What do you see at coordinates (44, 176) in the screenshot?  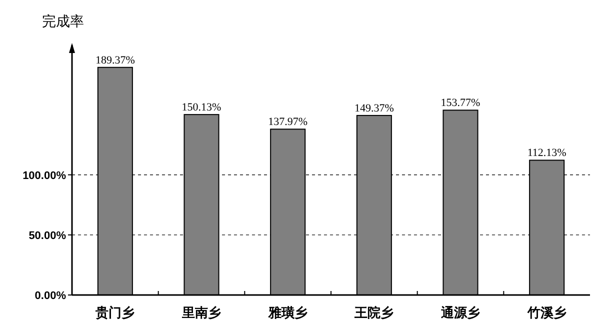 I see `y-tick-label: 100.00%` at bounding box center [44, 176].